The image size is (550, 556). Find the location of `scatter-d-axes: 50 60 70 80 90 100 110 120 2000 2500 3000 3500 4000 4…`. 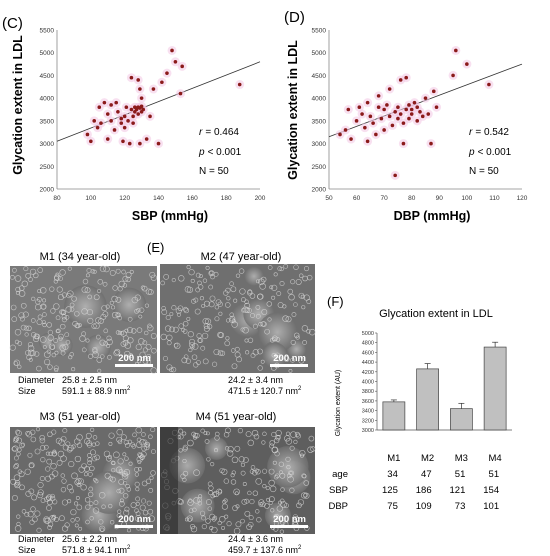

scatter-d-axes: 50 60 70 80 90 100 110 120 2000 2500 3000 3500 4000 4… is located at coordinates (420, 115).